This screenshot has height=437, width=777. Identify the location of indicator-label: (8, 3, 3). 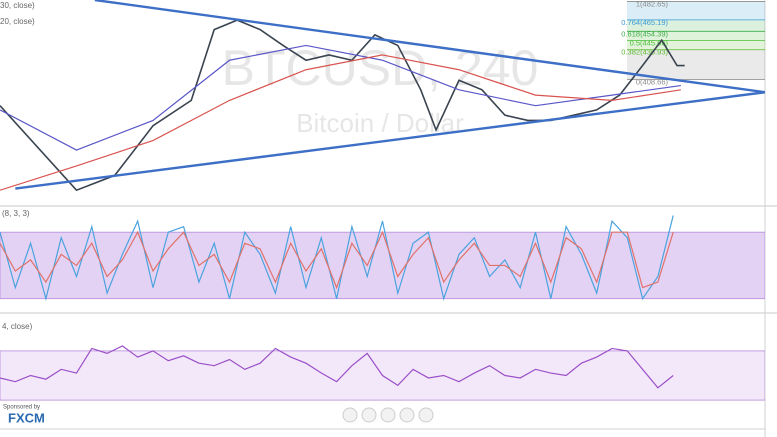
(16, 213).